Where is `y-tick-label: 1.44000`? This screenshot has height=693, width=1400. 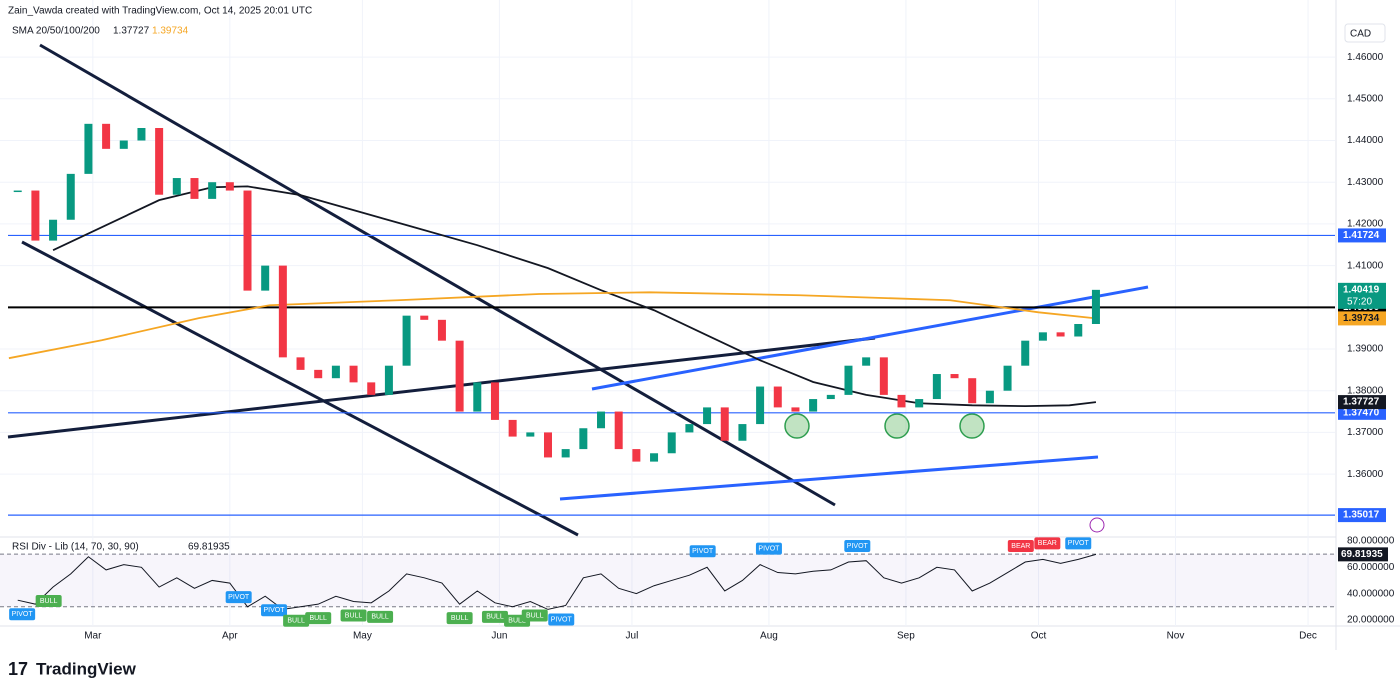 y-tick-label: 1.44000 is located at coordinates (1365, 140).